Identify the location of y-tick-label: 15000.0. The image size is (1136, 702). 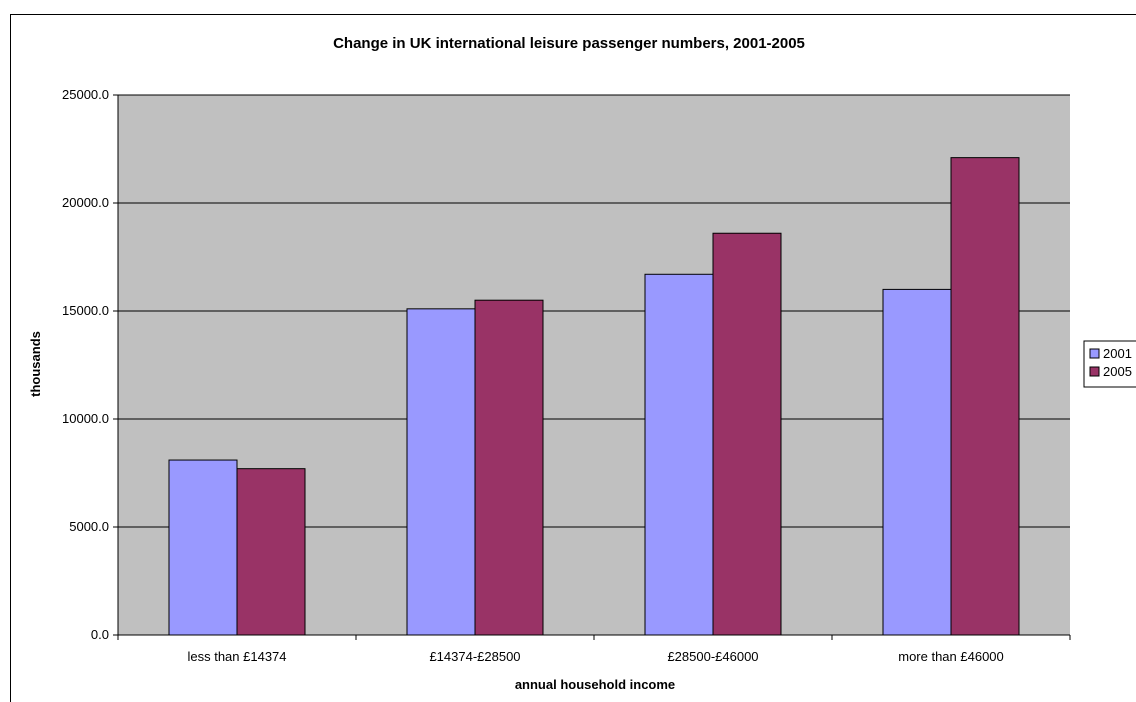
(85, 310).